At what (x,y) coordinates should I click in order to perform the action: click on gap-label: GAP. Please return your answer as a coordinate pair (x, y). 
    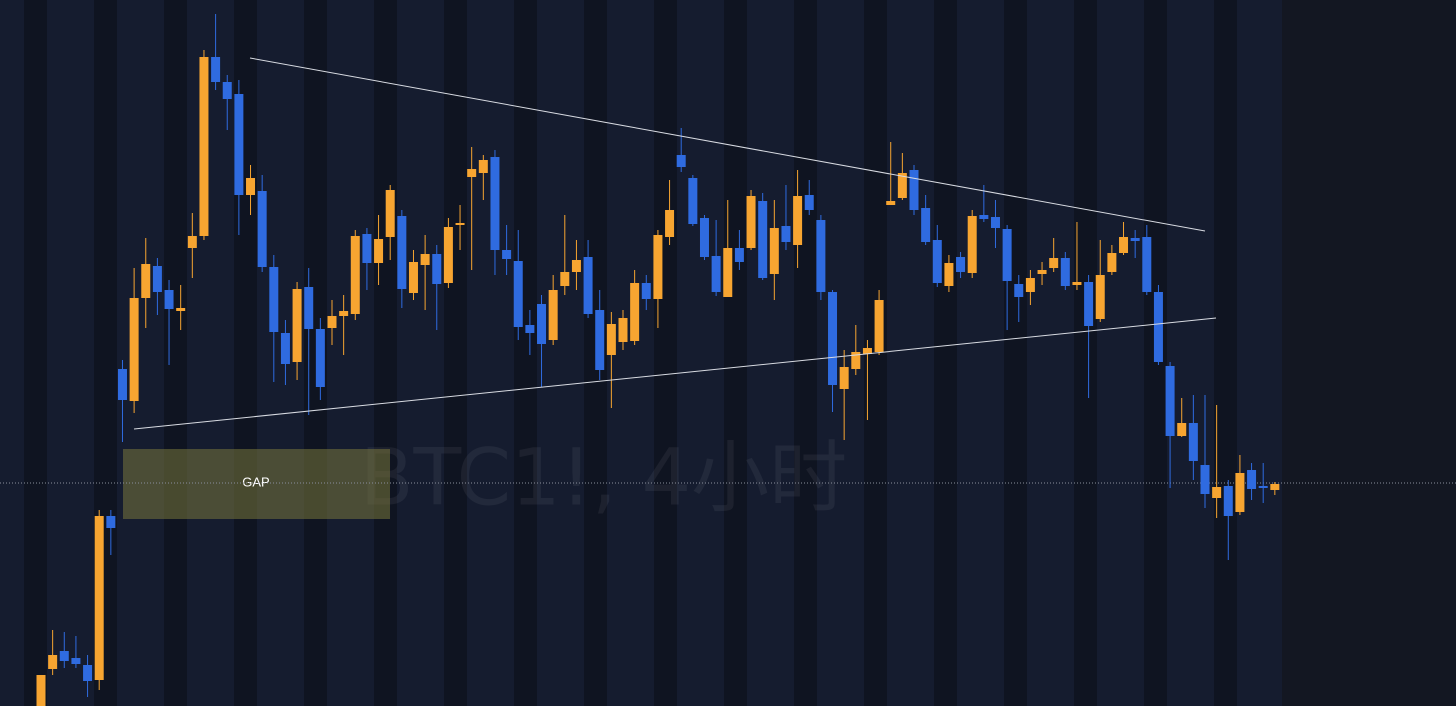
    Looking at the image, I should click on (255, 481).